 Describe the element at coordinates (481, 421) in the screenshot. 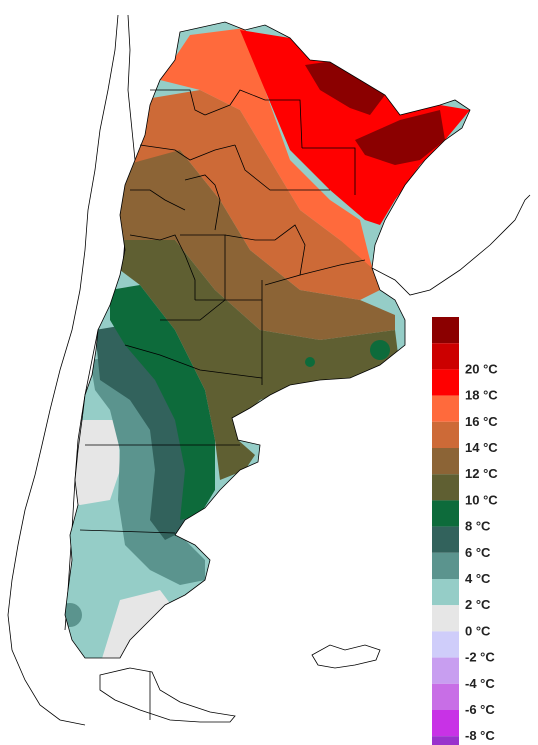

I see `legend-label: 16 °C` at that location.